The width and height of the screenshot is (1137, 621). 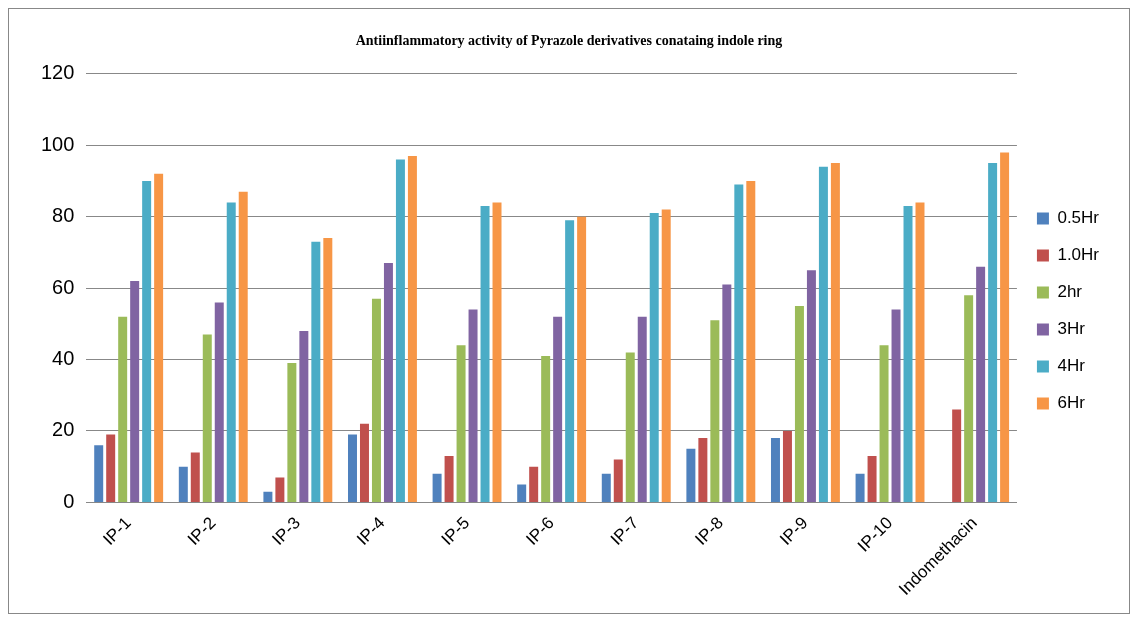 I want to click on legend-label: 0.5Hr, so click(x=1078, y=218).